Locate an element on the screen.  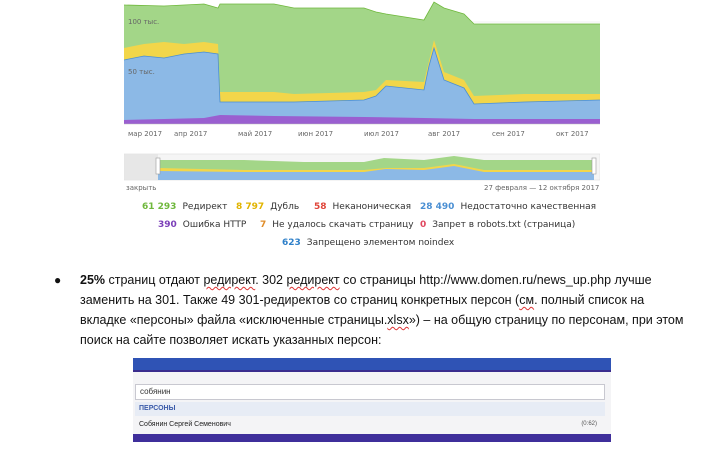
legend-label: Неканоническая is located at coordinates (372, 207).